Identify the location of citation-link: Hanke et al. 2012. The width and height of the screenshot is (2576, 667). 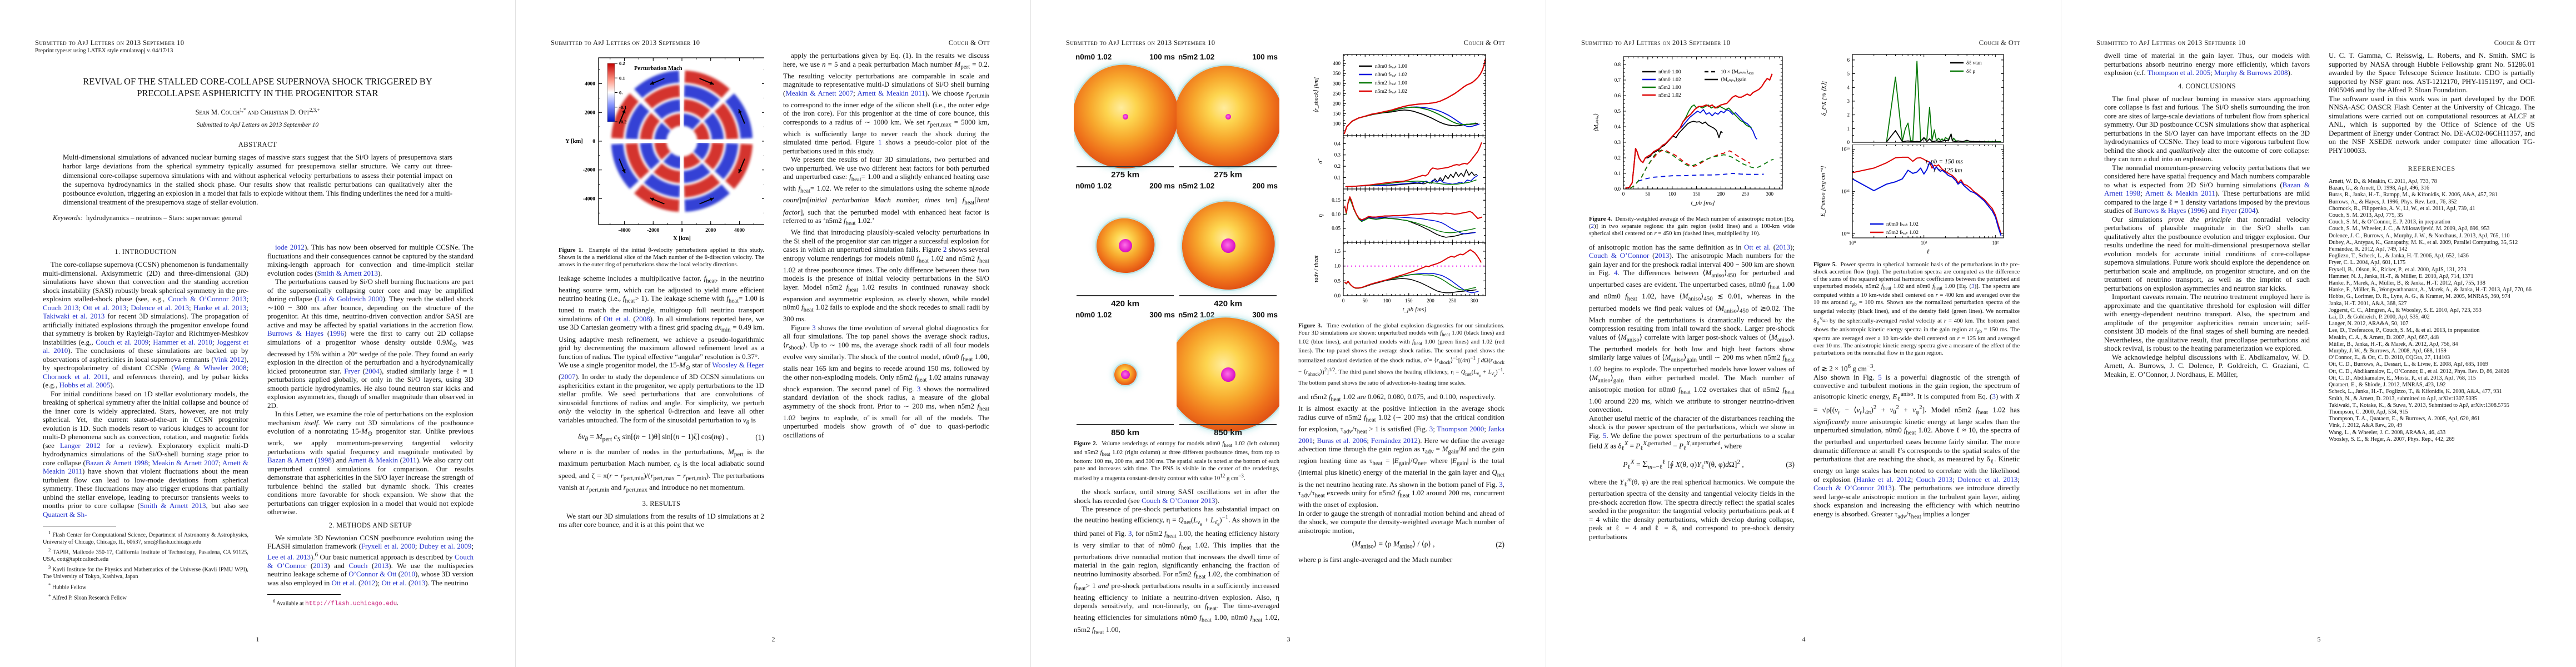
(1883, 479).